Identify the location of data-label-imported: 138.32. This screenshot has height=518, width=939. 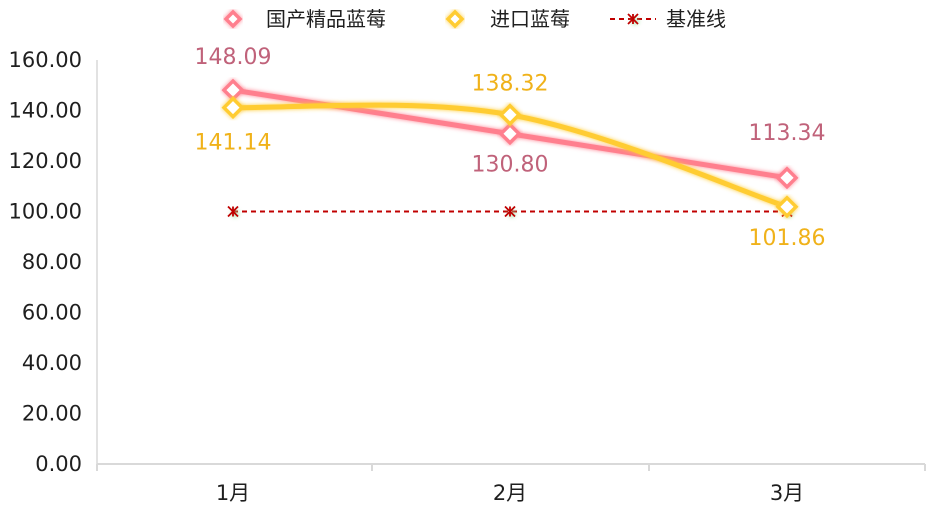
(510, 84).